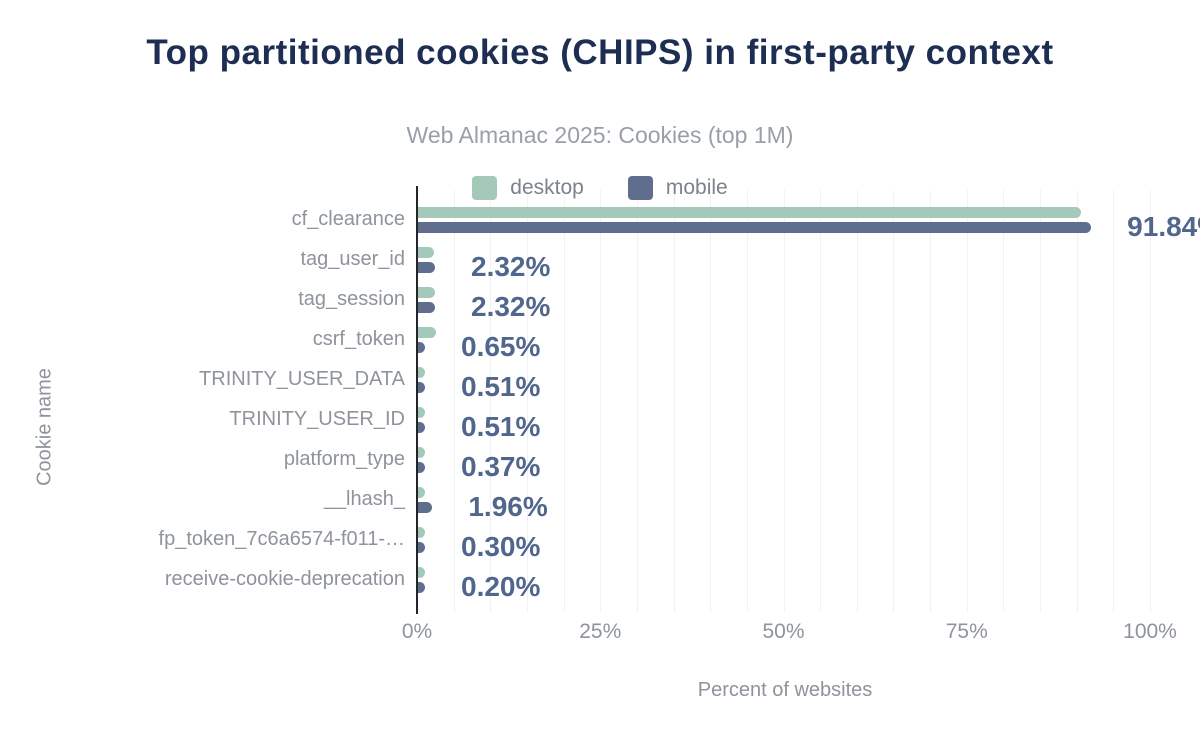 The height and width of the screenshot is (742, 1200). Describe the element at coordinates (351, 299) in the screenshot. I see `category-label: tag_session` at that location.